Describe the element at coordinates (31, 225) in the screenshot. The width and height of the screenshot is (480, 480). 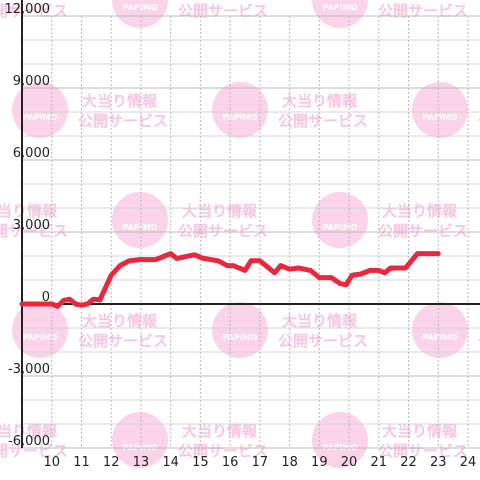
I see `y-tick-label: 3,000` at that location.